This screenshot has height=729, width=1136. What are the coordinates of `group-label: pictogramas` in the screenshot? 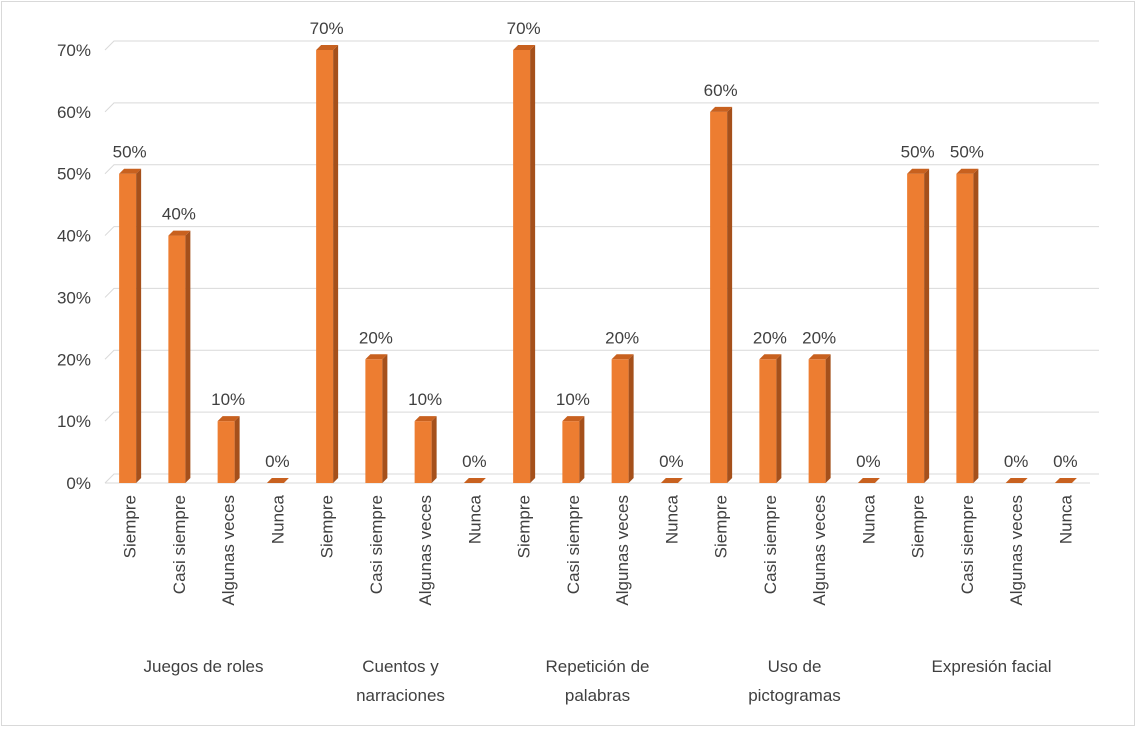 It's located at (794, 695).